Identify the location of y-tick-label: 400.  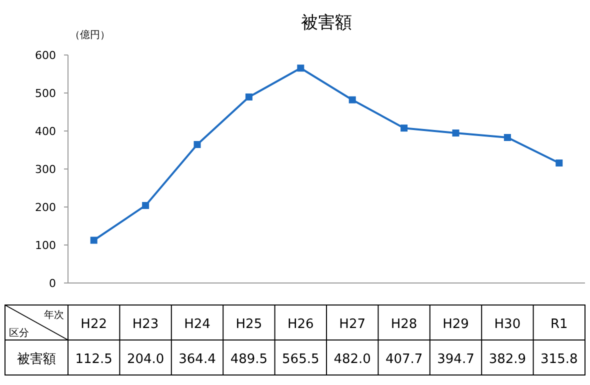
(45, 131).